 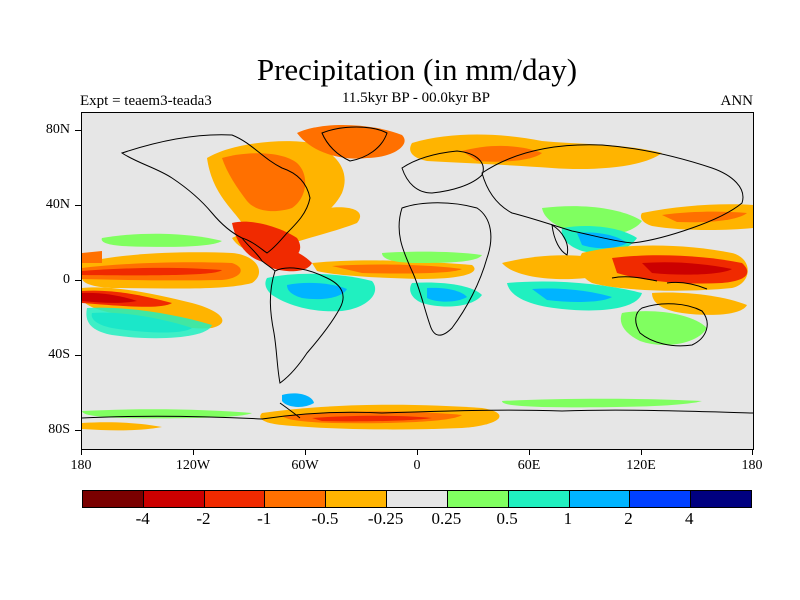 What do you see at coordinates (203, 518) in the screenshot?
I see `colorbar-label: -2` at bounding box center [203, 518].